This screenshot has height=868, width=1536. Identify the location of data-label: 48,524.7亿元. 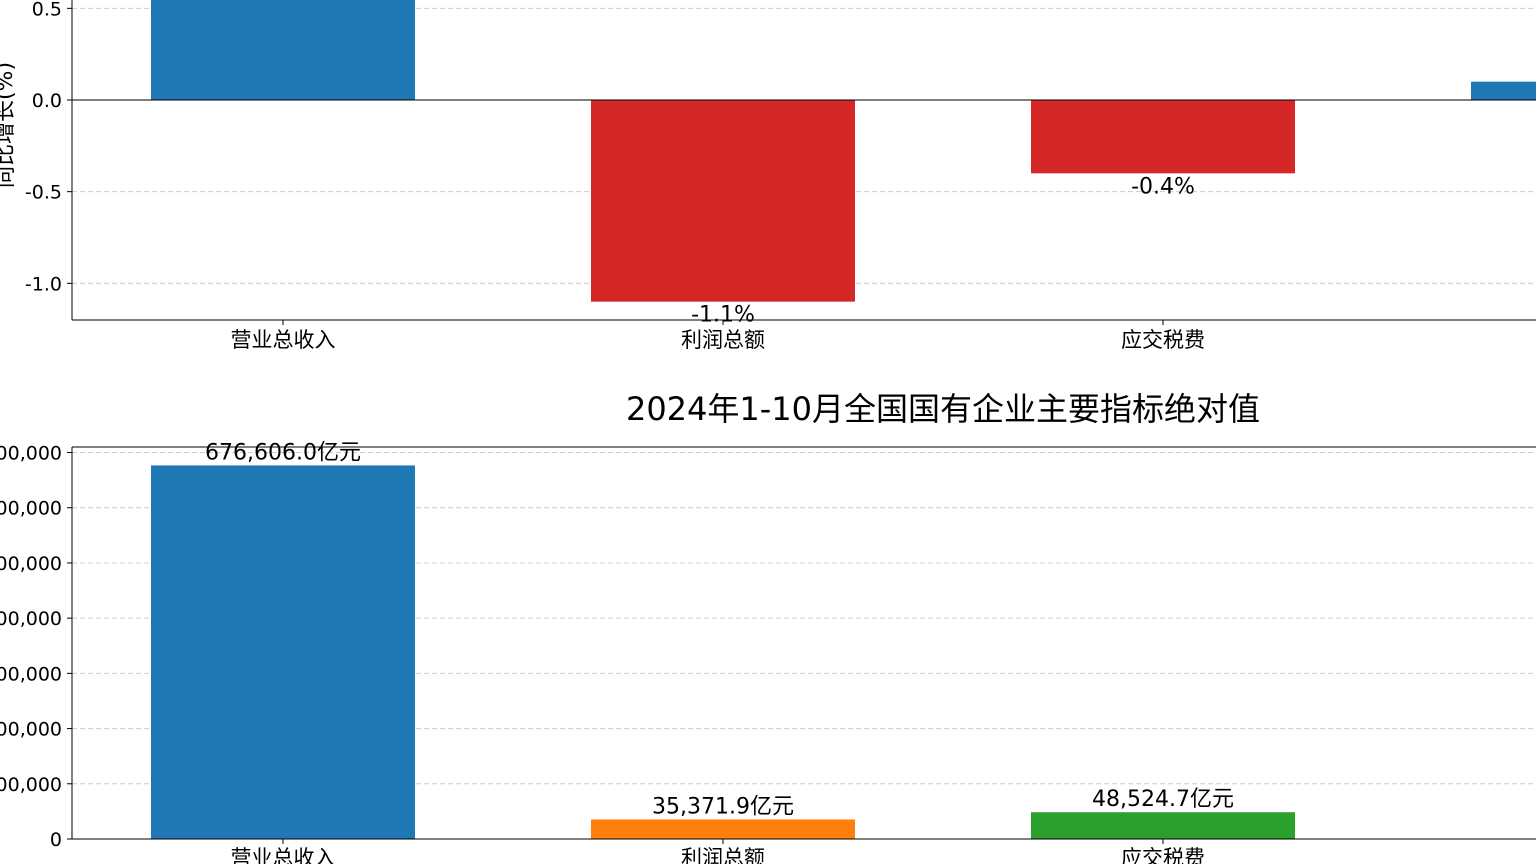
(1163, 799).